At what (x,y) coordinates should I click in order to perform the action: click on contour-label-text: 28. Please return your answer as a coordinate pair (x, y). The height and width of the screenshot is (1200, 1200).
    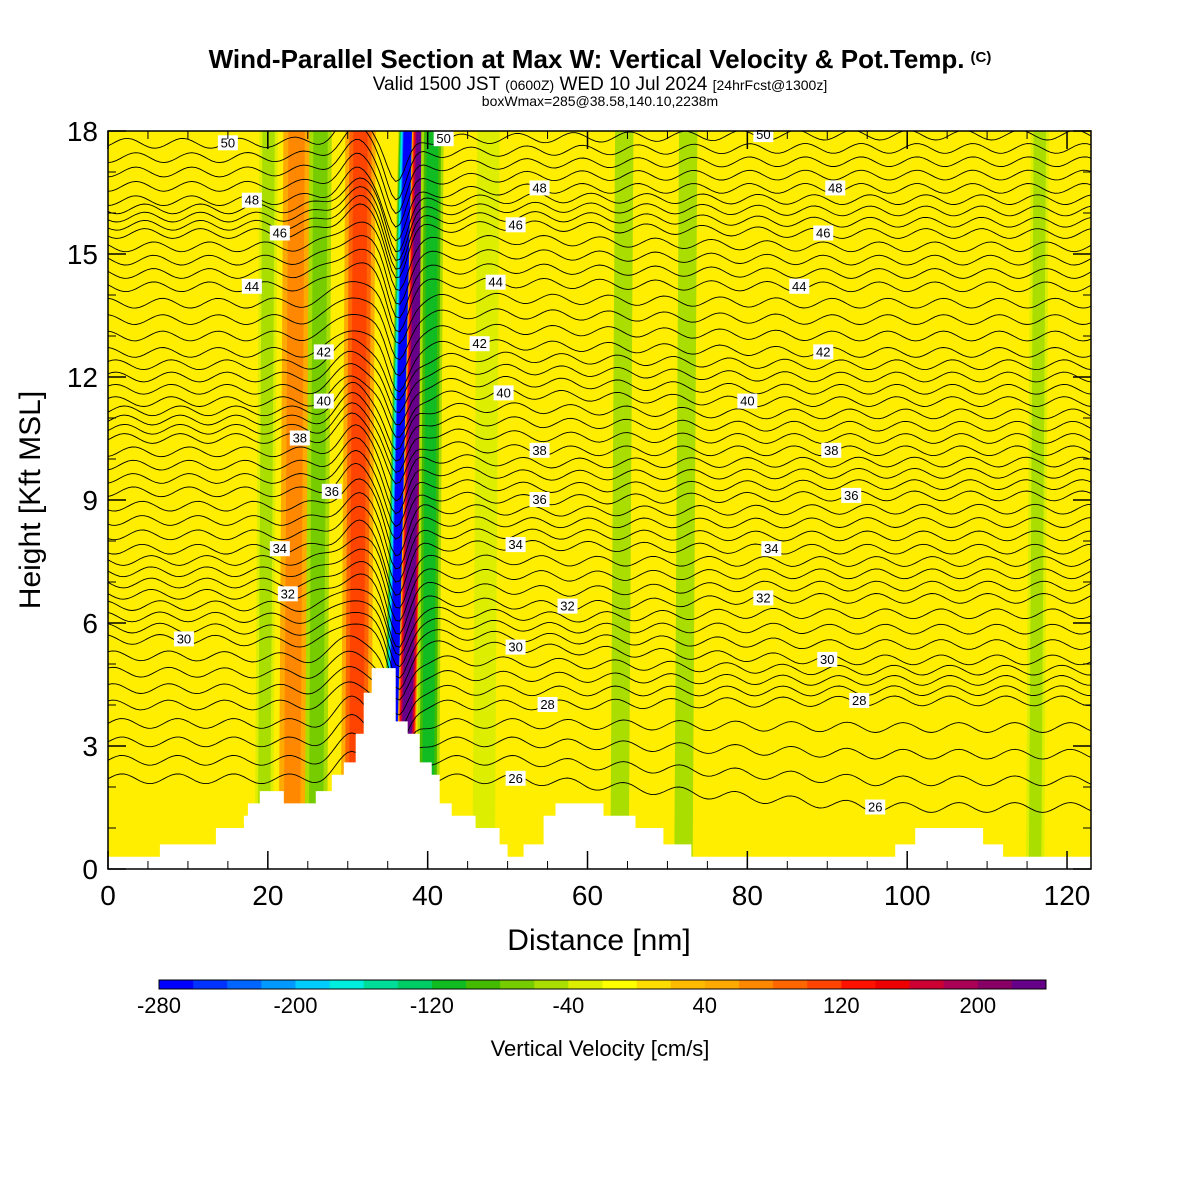
    Looking at the image, I should click on (547, 704).